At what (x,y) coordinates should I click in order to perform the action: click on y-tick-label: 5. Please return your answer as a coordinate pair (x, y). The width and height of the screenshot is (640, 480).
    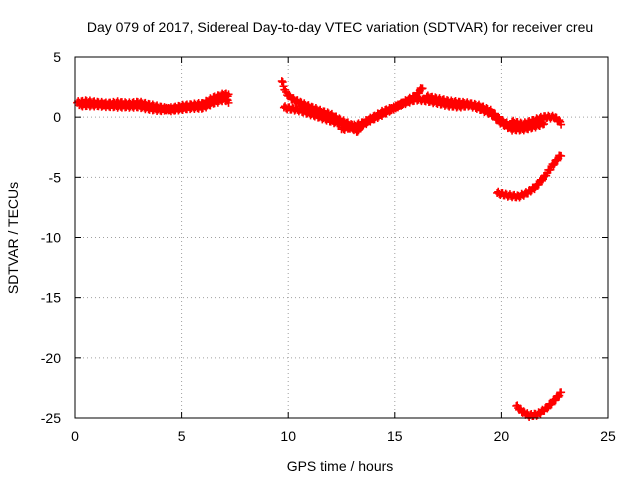
    Looking at the image, I should click on (57, 57).